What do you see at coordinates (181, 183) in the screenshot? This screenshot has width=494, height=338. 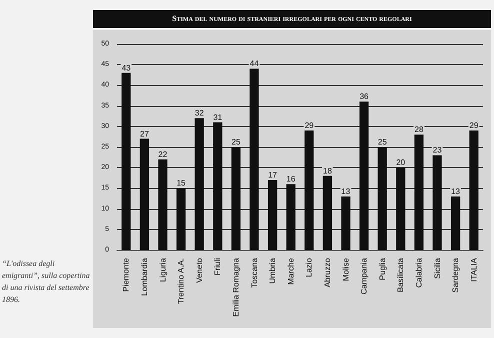 I see `data-label: 15` at bounding box center [181, 183].